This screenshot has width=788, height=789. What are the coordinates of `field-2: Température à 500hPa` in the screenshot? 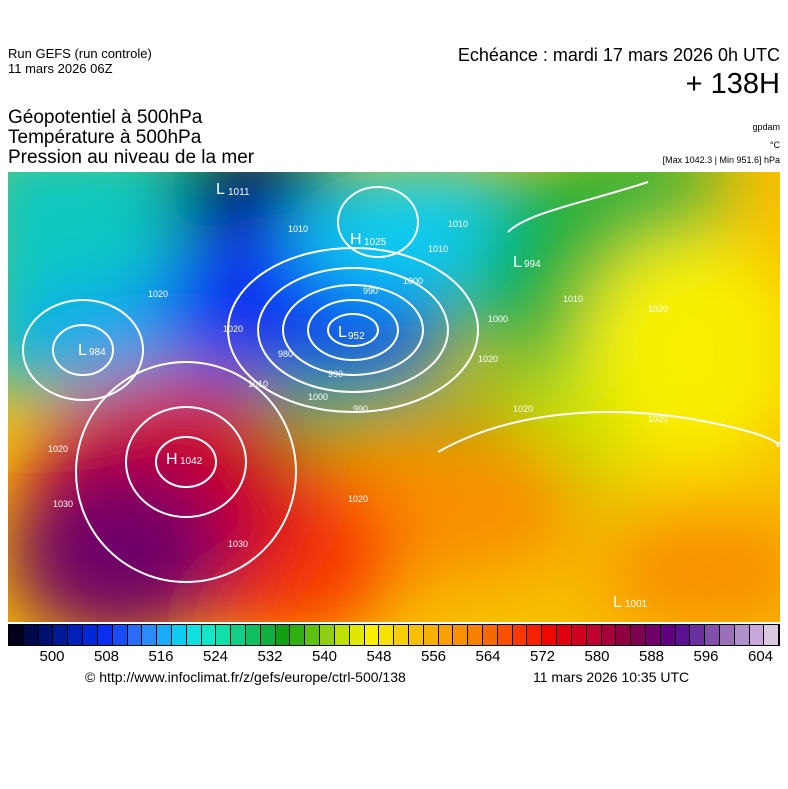 It's located at (105, 137).